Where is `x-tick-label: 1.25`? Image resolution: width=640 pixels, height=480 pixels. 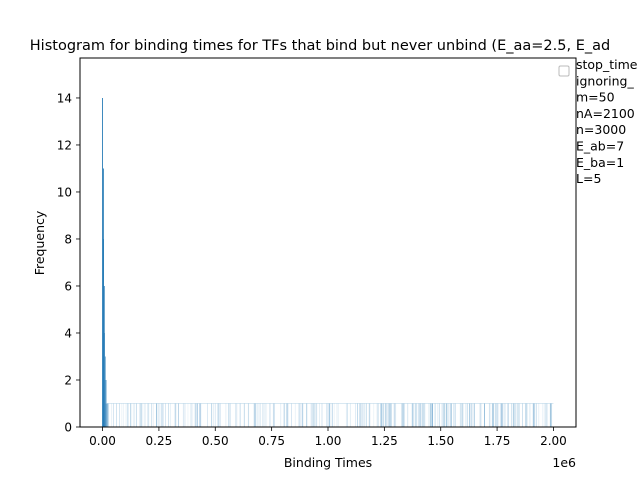 x-tick-label: 1.25 is located at coordinates (384, 441).